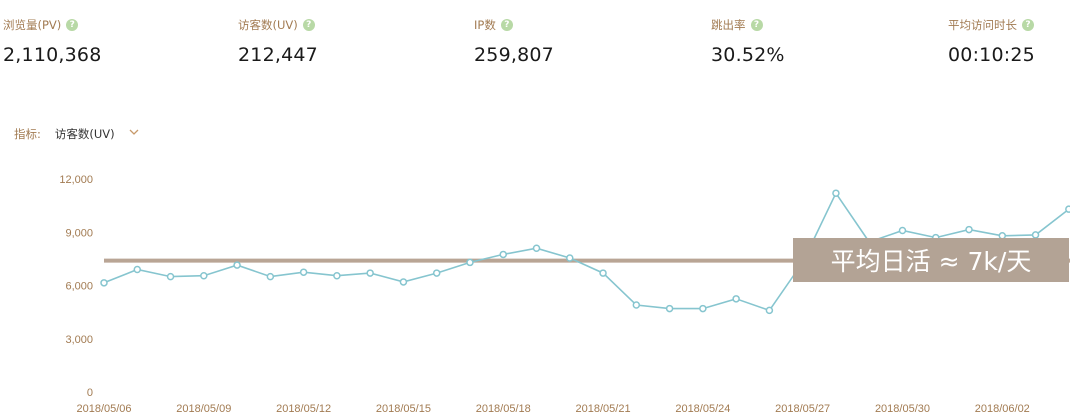  I want to click on x-tick-label: 2018/05/24, so click(702, 409).